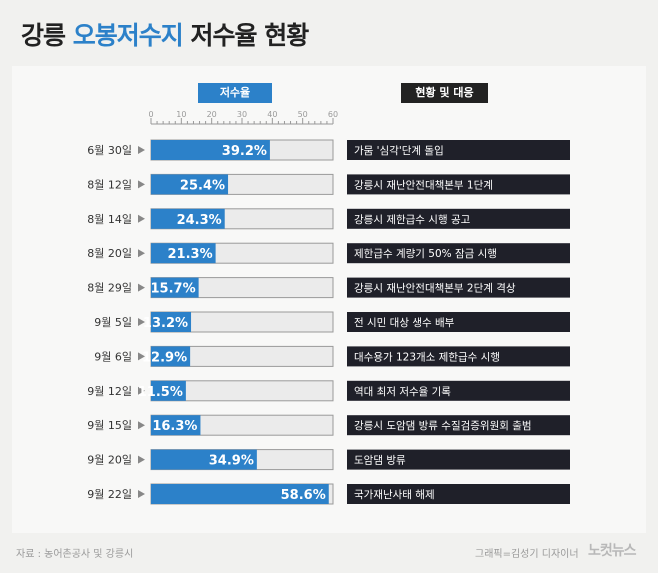 The image size is (658, 573). What do you see at coordinates (527, 554) in the screenshot?
I see `graphic-credit: 그래픽=김성기 디자이너` at bounding box center [527, 554].